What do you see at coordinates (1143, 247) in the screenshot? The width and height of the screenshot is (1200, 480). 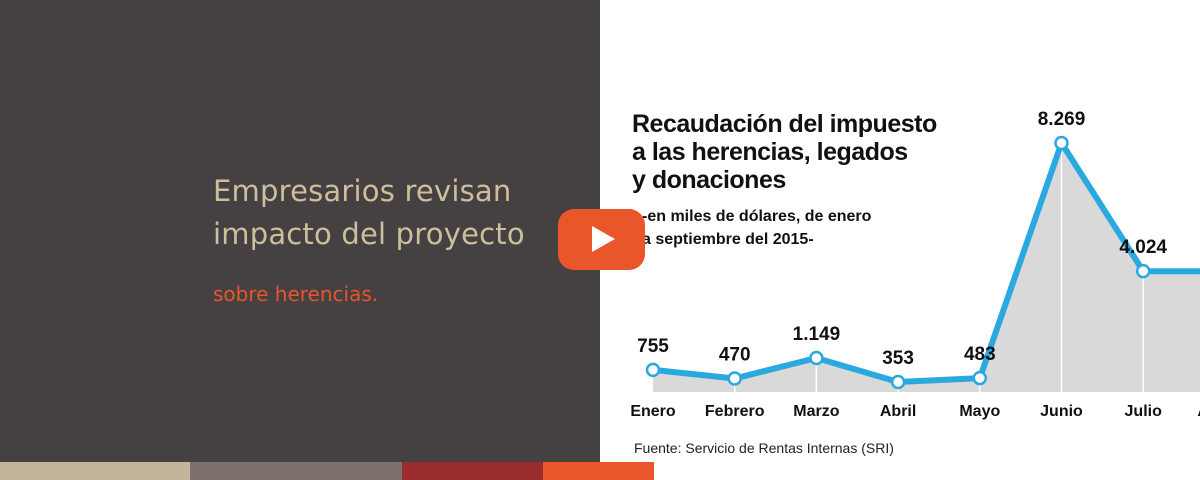 I see `data-label: 4.024` at bounding box center [1143, 247].